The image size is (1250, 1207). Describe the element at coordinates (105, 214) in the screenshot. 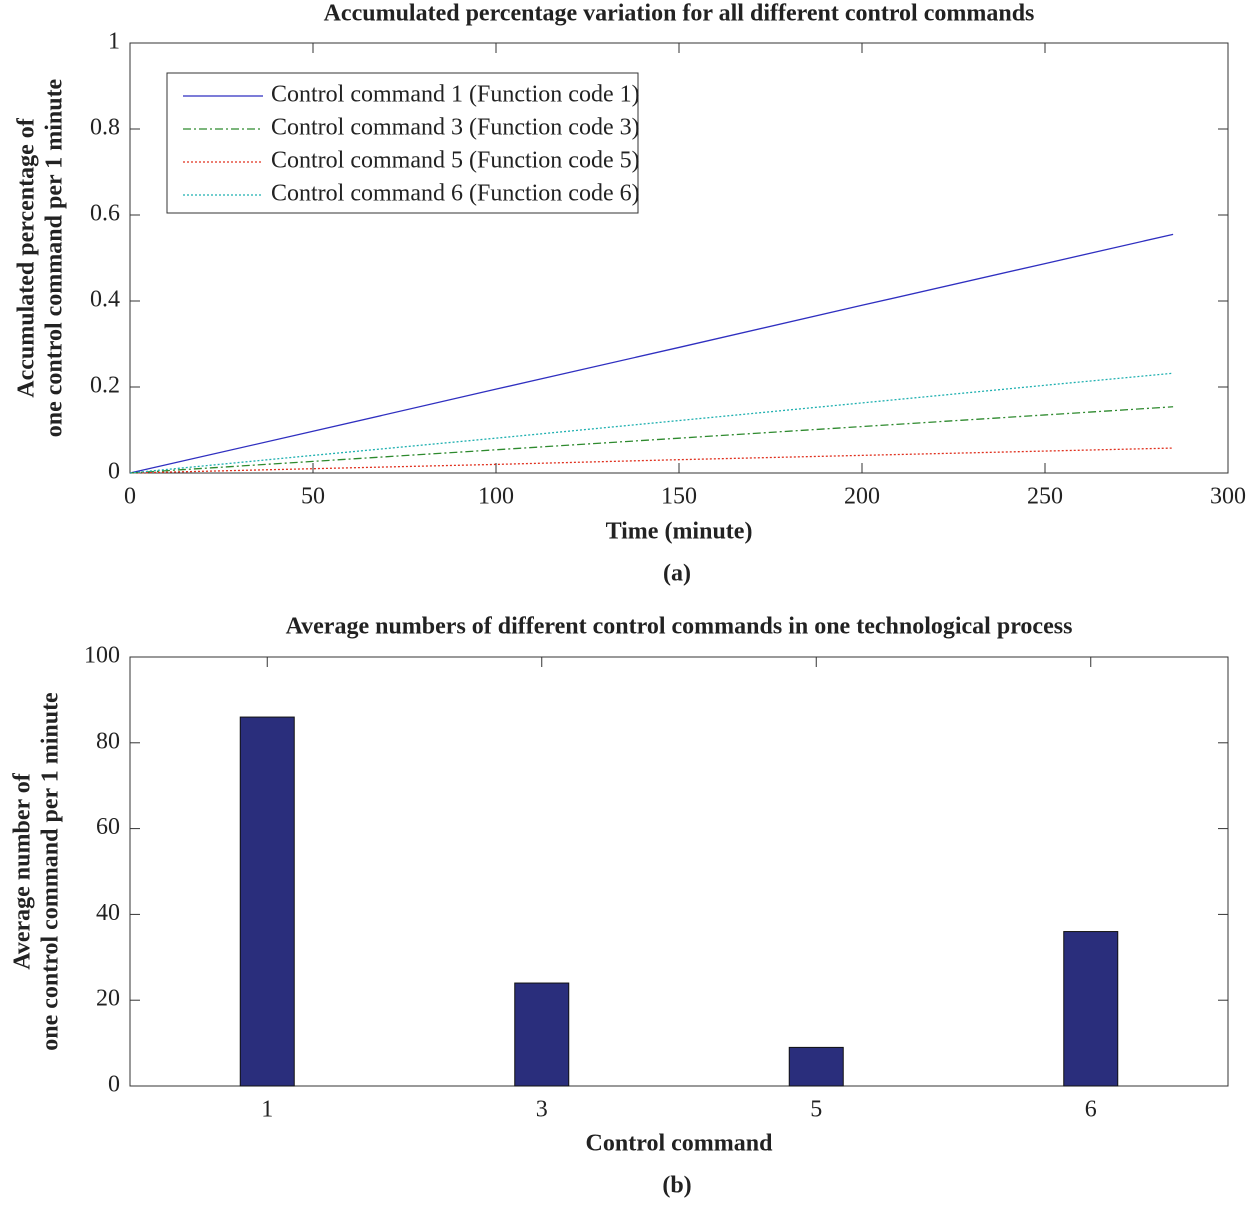

I see `y-tick-label: 0.6` at that location.